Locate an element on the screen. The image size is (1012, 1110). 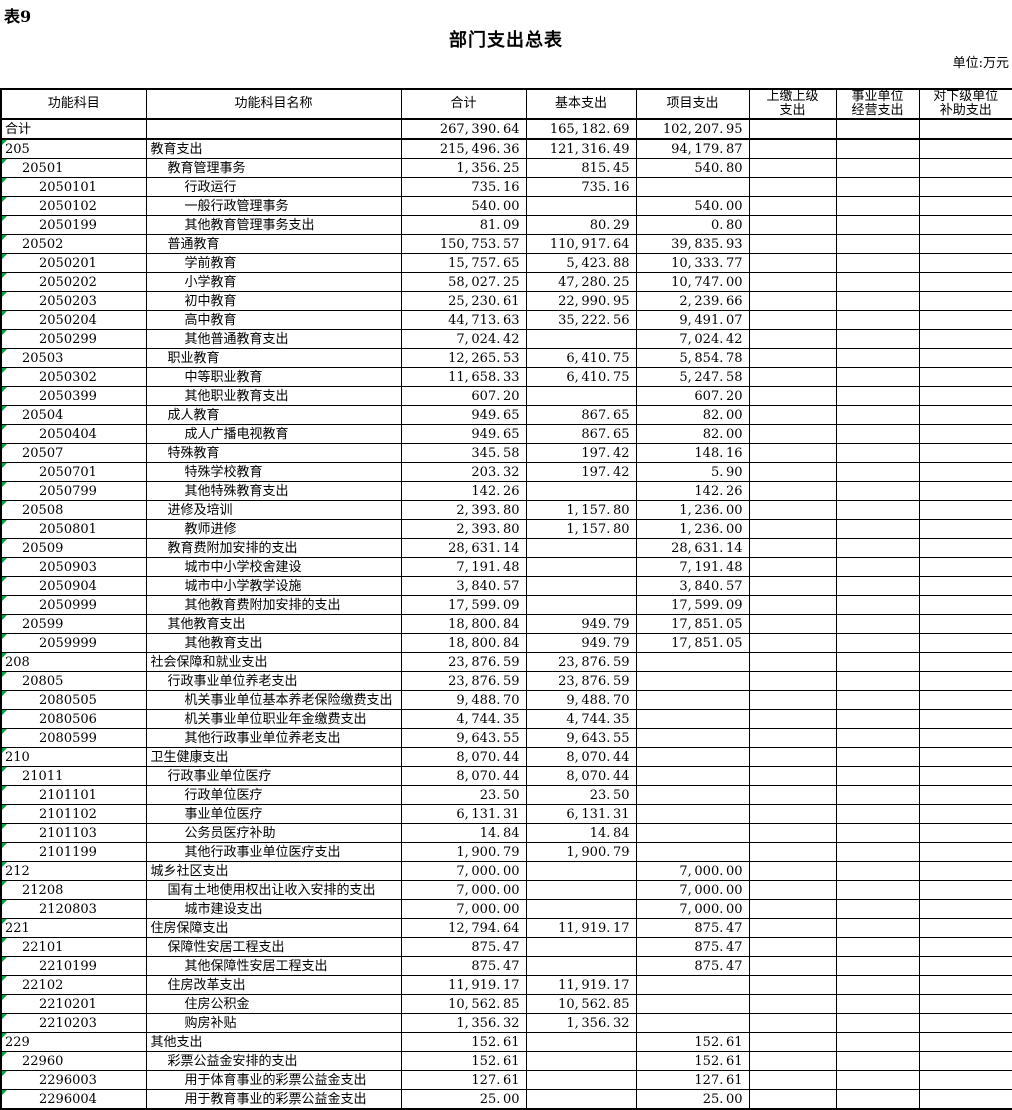
table-row: 2210201 住房公积金 10, 562. 85 10, 562. 85 is located at coordinates (506, 1004).